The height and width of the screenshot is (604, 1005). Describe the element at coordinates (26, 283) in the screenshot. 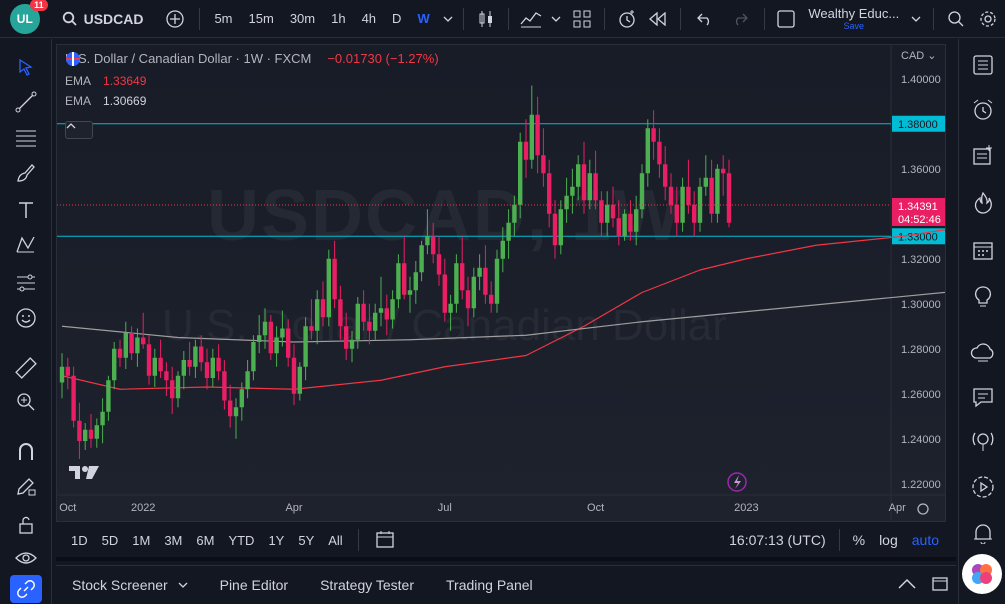

I see `prediction-tool` at that location.